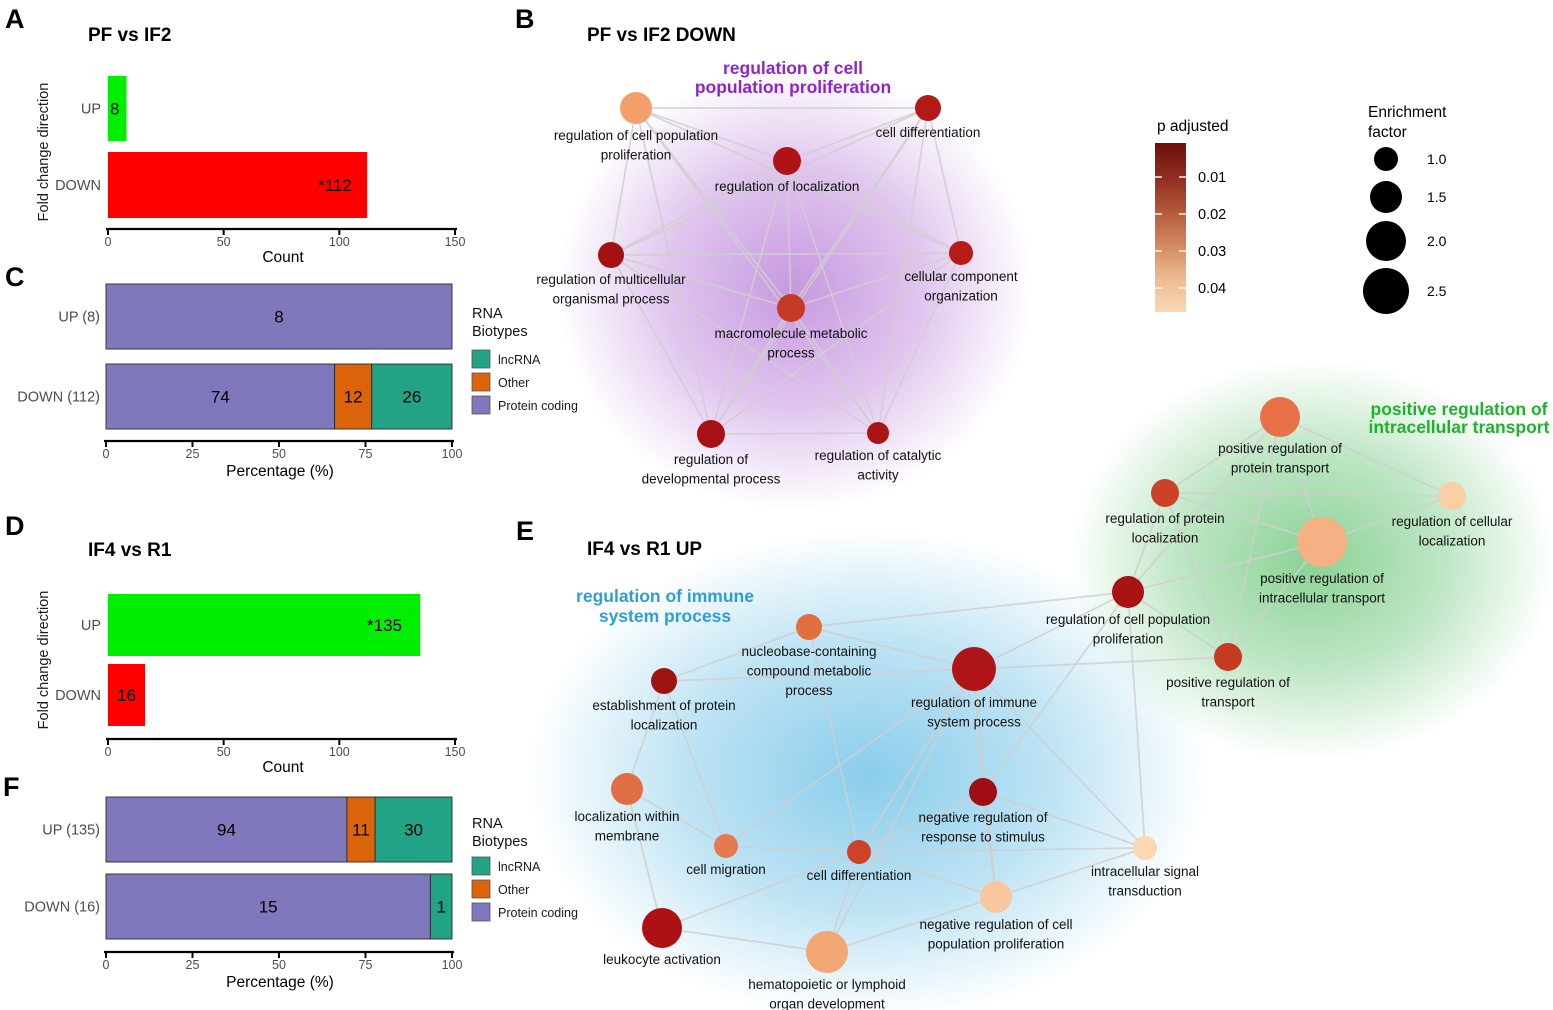  Describe the element at coordinates (78, 696) in the screenshot. I see `category-label: DOWN` at that location.